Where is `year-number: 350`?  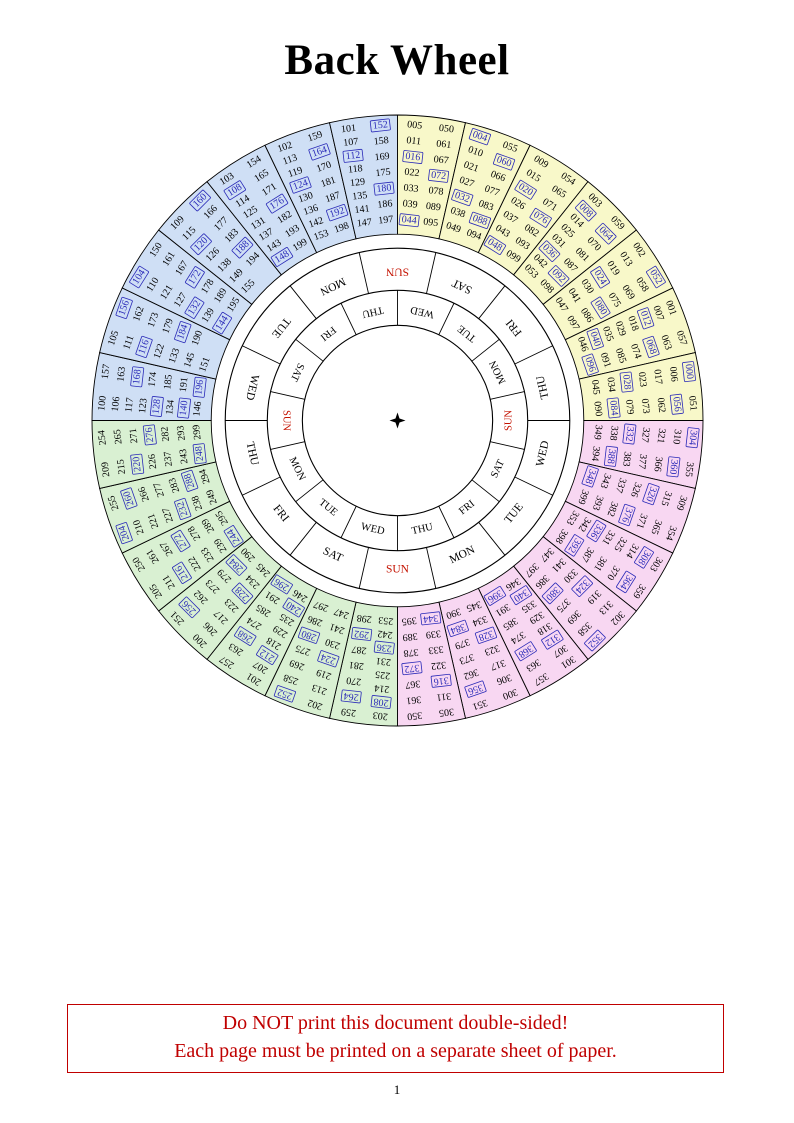 year-number: 350 is located at coordinates (415, 715).